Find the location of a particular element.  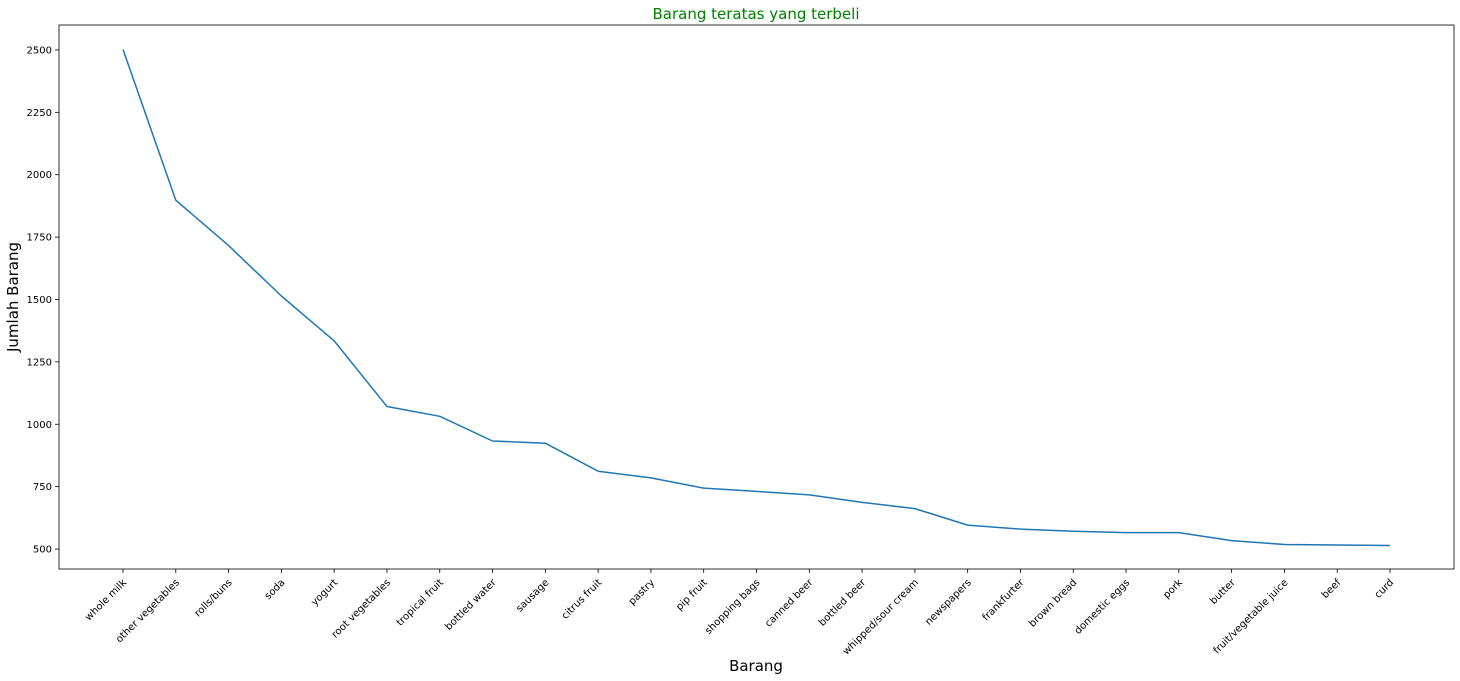

chart-title: Barang teratas yang terbeli is located at coordinates (756, 14).